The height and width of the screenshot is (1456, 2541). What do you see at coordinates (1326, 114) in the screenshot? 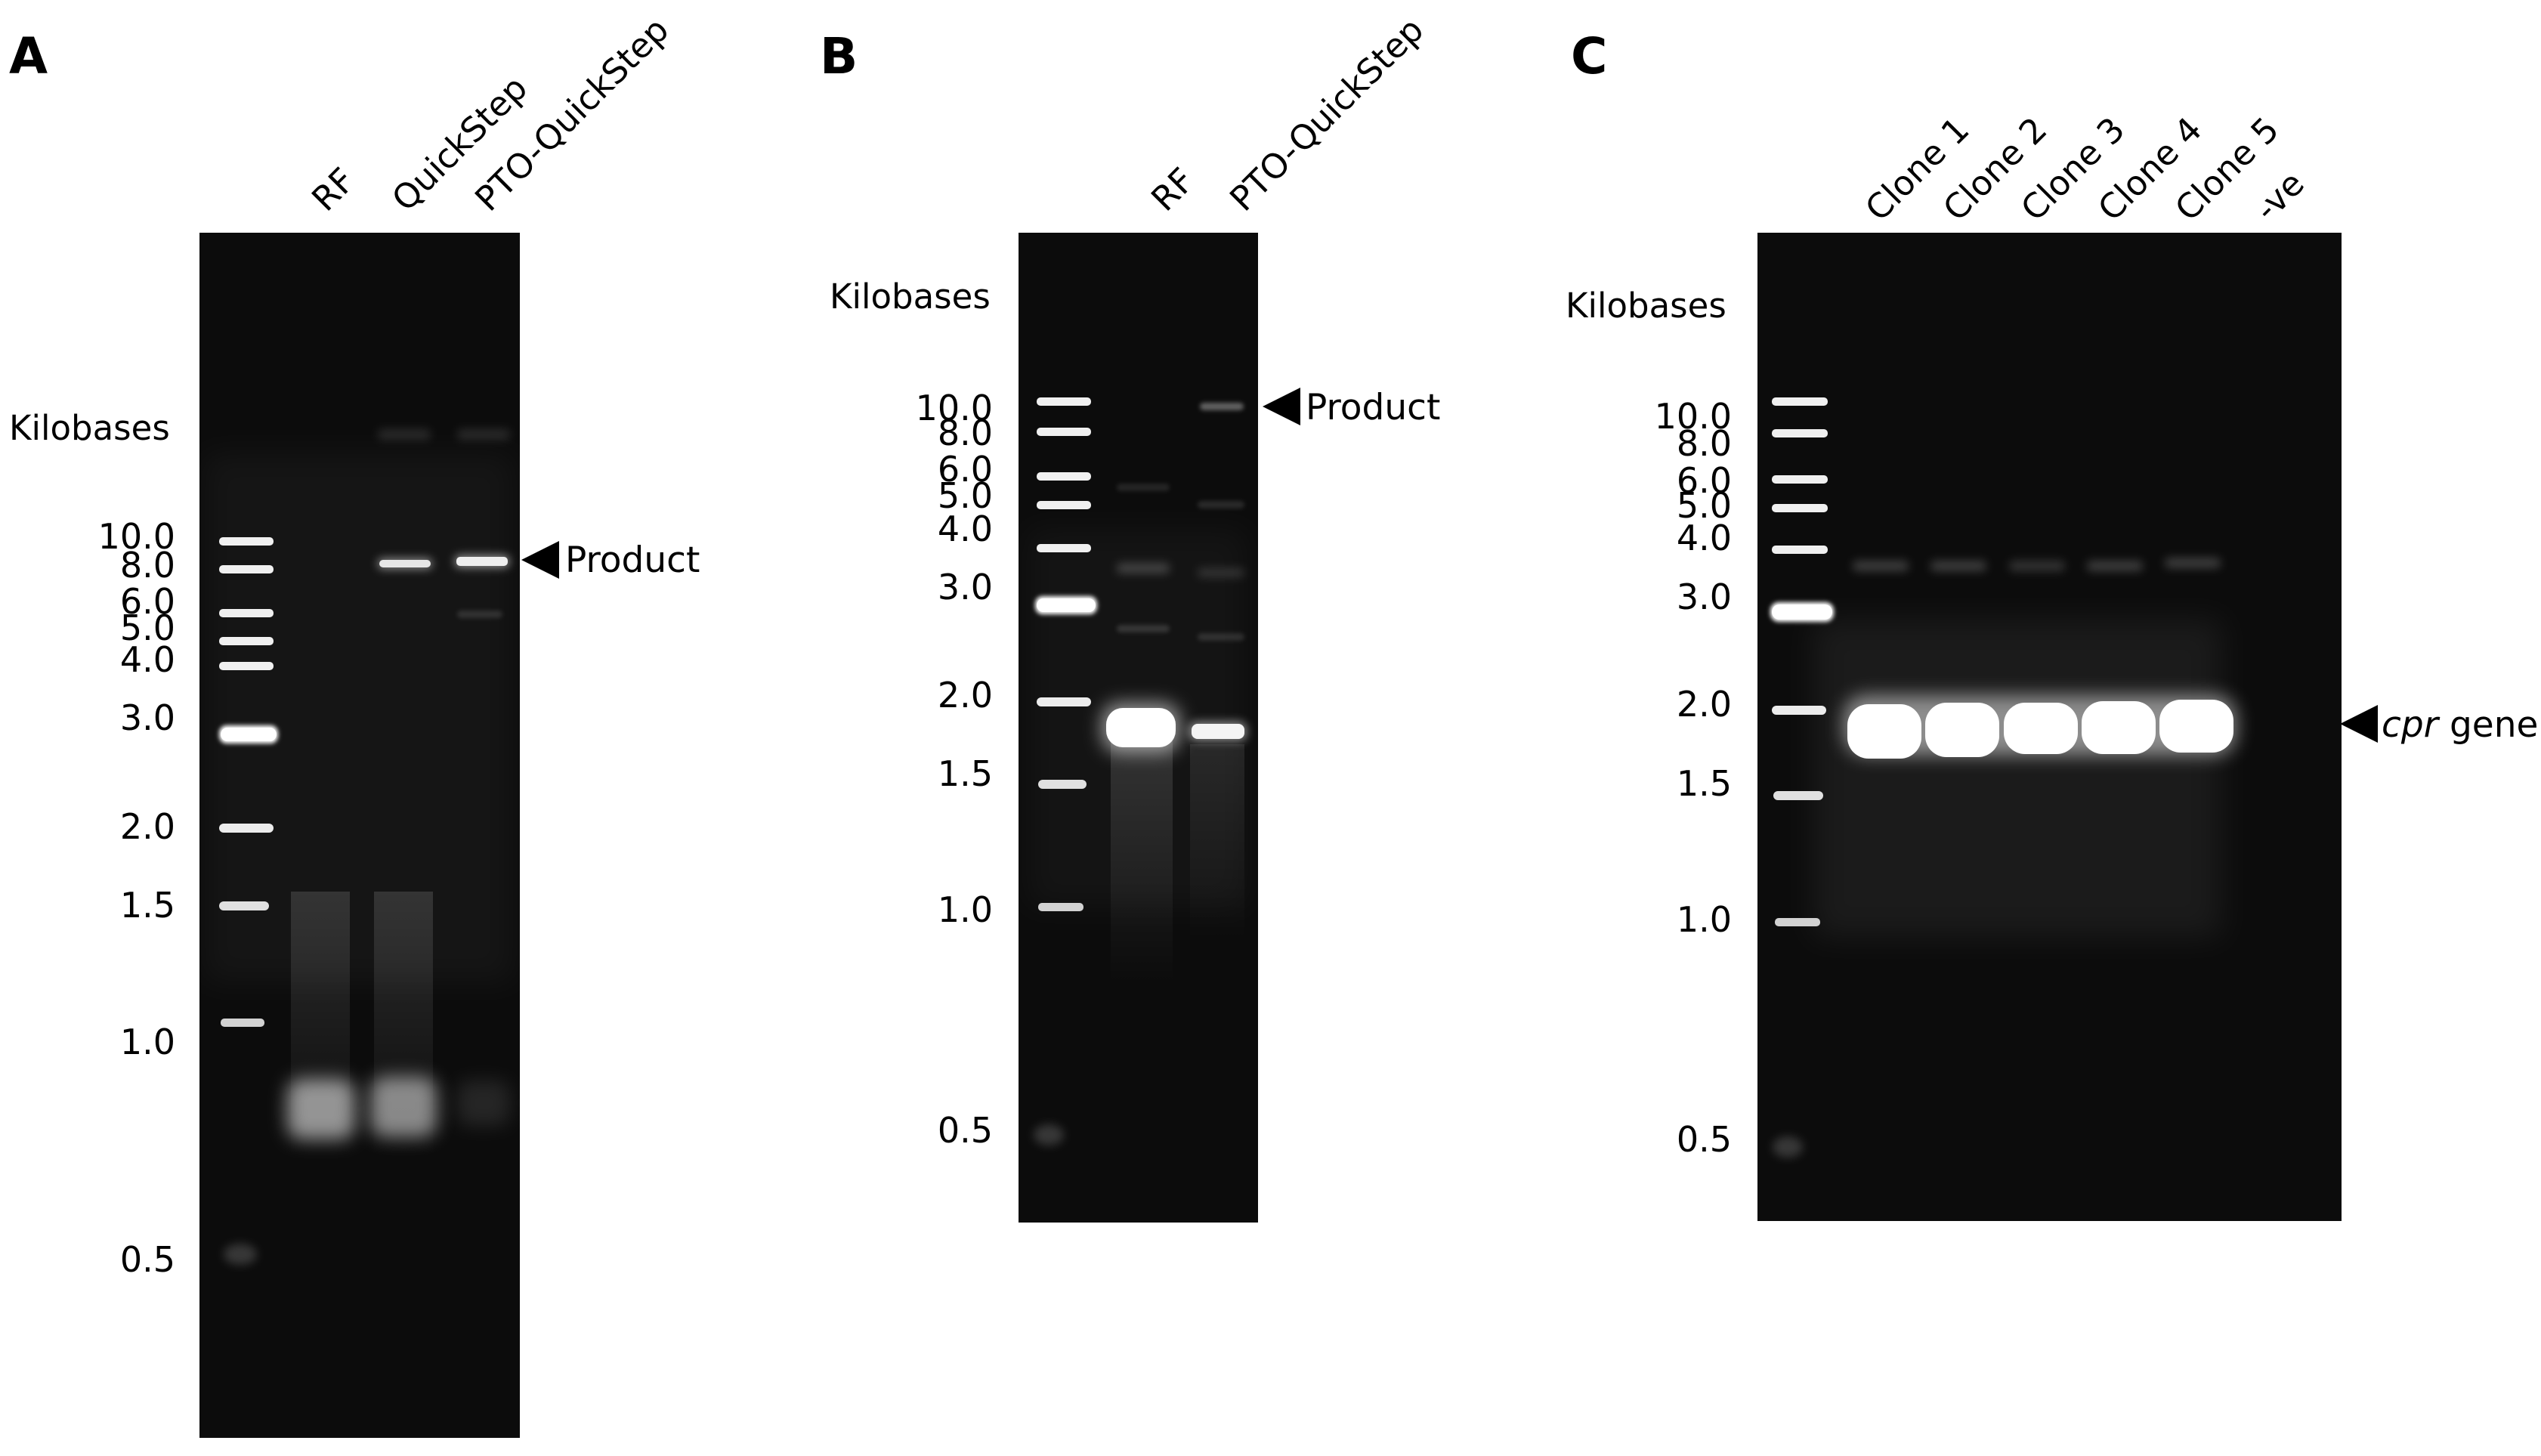
I see `lane-label: PTO-QuickStep` at bounding box center [1326, 114].